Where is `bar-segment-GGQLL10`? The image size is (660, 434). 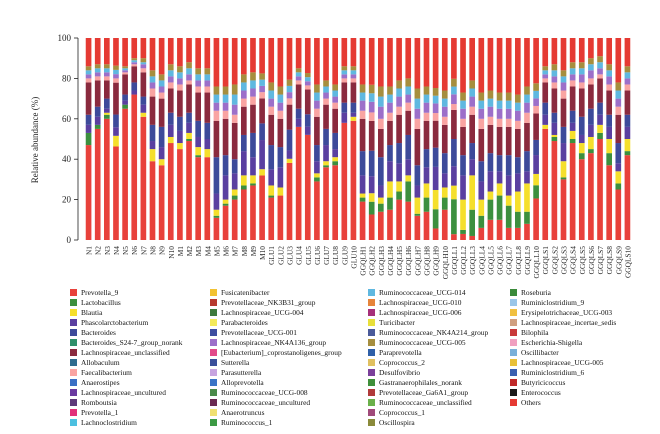
bar-segment-GGQLL10 is located at coordinates (536, 87).